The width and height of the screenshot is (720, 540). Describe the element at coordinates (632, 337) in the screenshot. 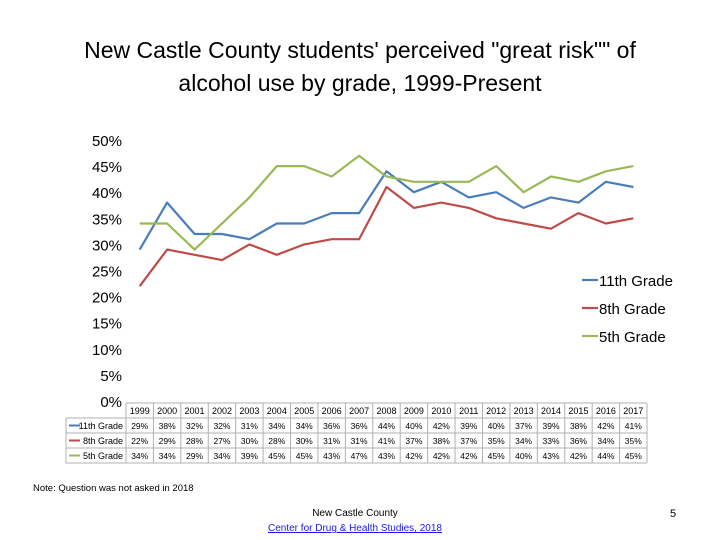

I see `legend-label: 5th Grade` at that location.